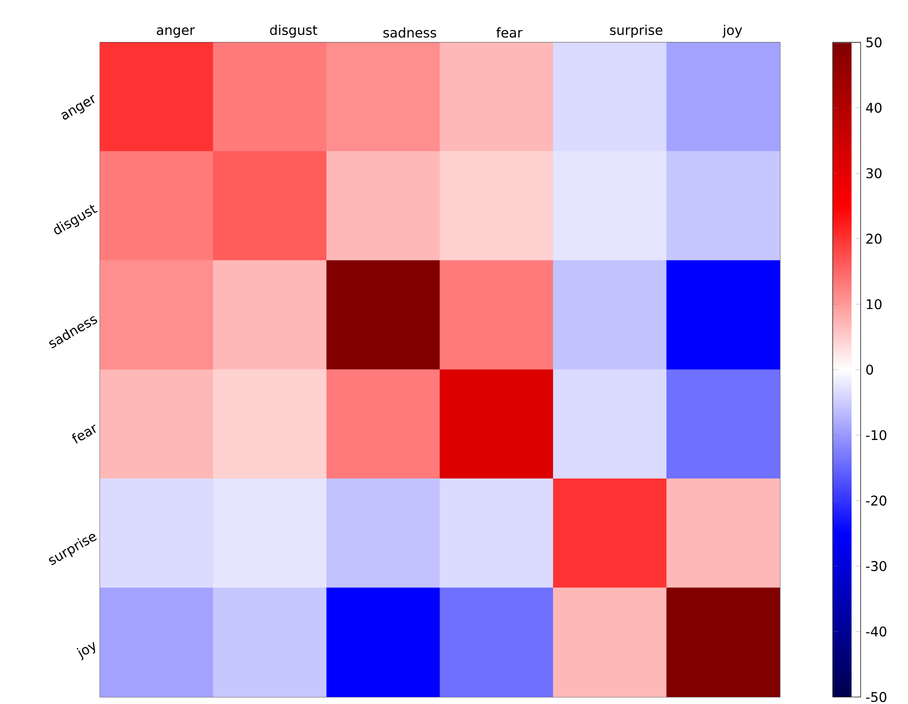 The height and width of the screenshot is (704, 908). What do you see at coordinates (874, 42) in the screenshot?
I see `color-bar-label: 50` at bounding box center [874, 42].